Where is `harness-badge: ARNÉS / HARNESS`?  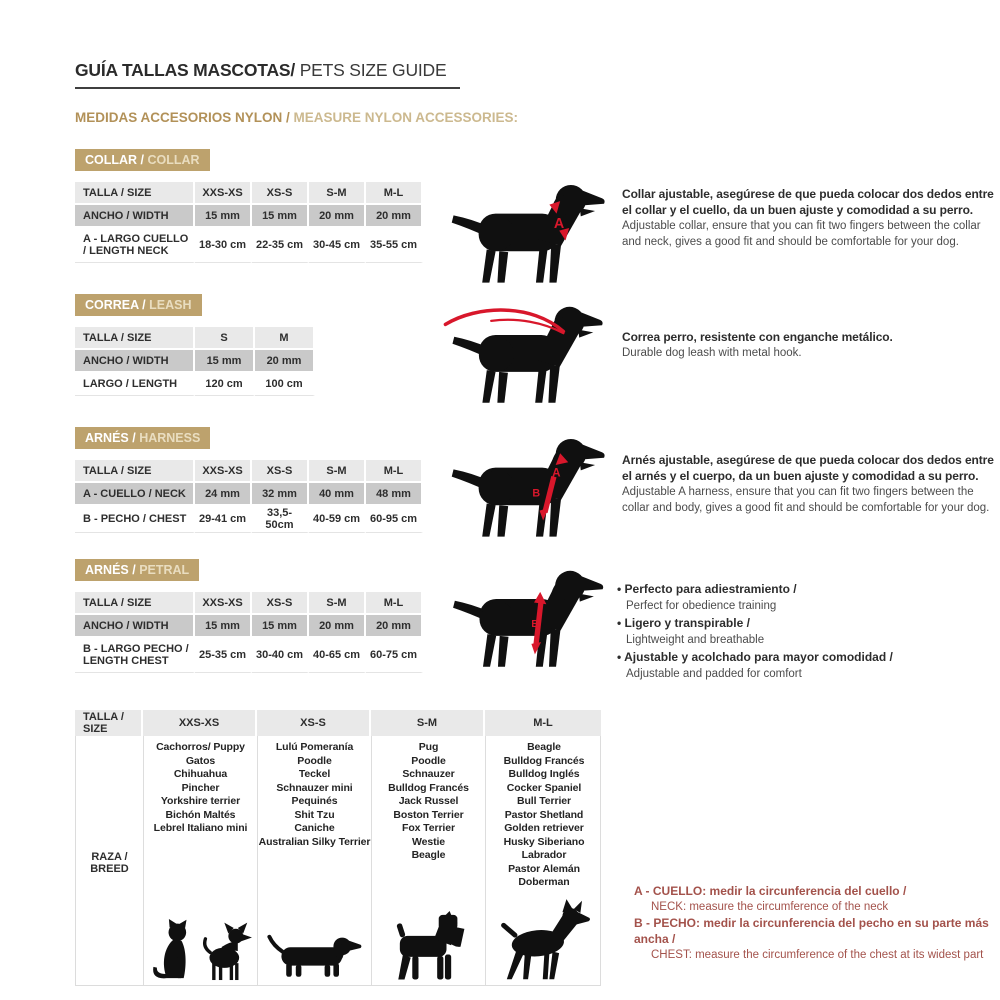 harness-badge: ARNÉS / HARNESS is located at coordinates (143, 438).